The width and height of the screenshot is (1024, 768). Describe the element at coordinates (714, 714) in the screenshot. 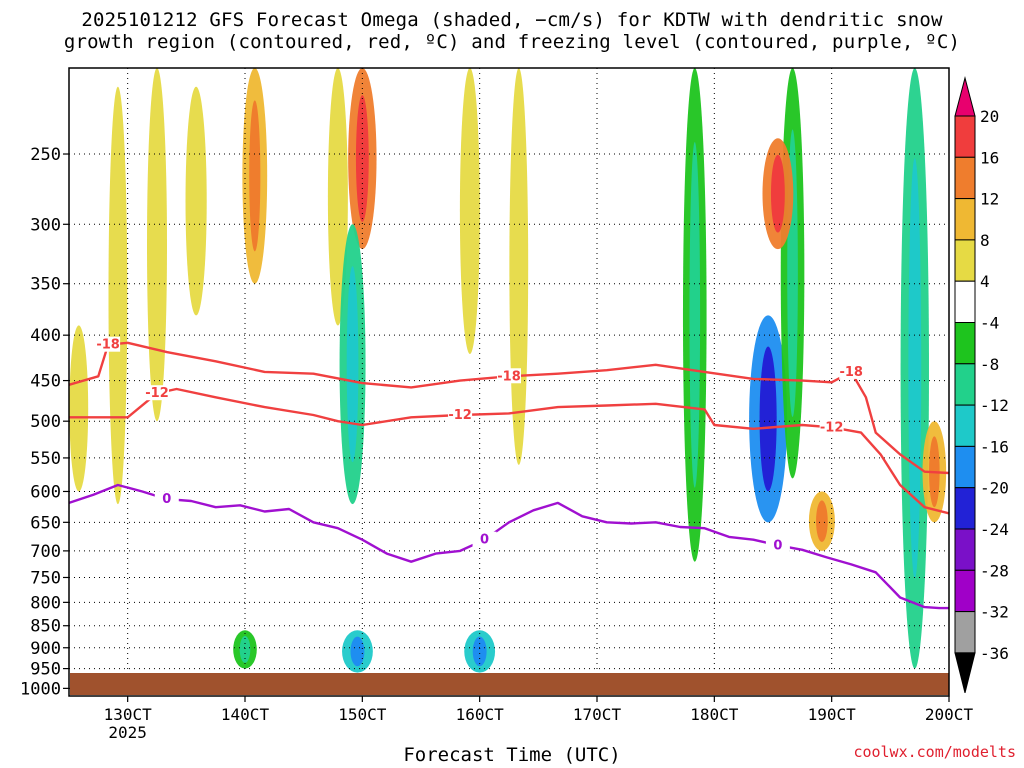

I see `x-tick-label: 180CT` at that location.